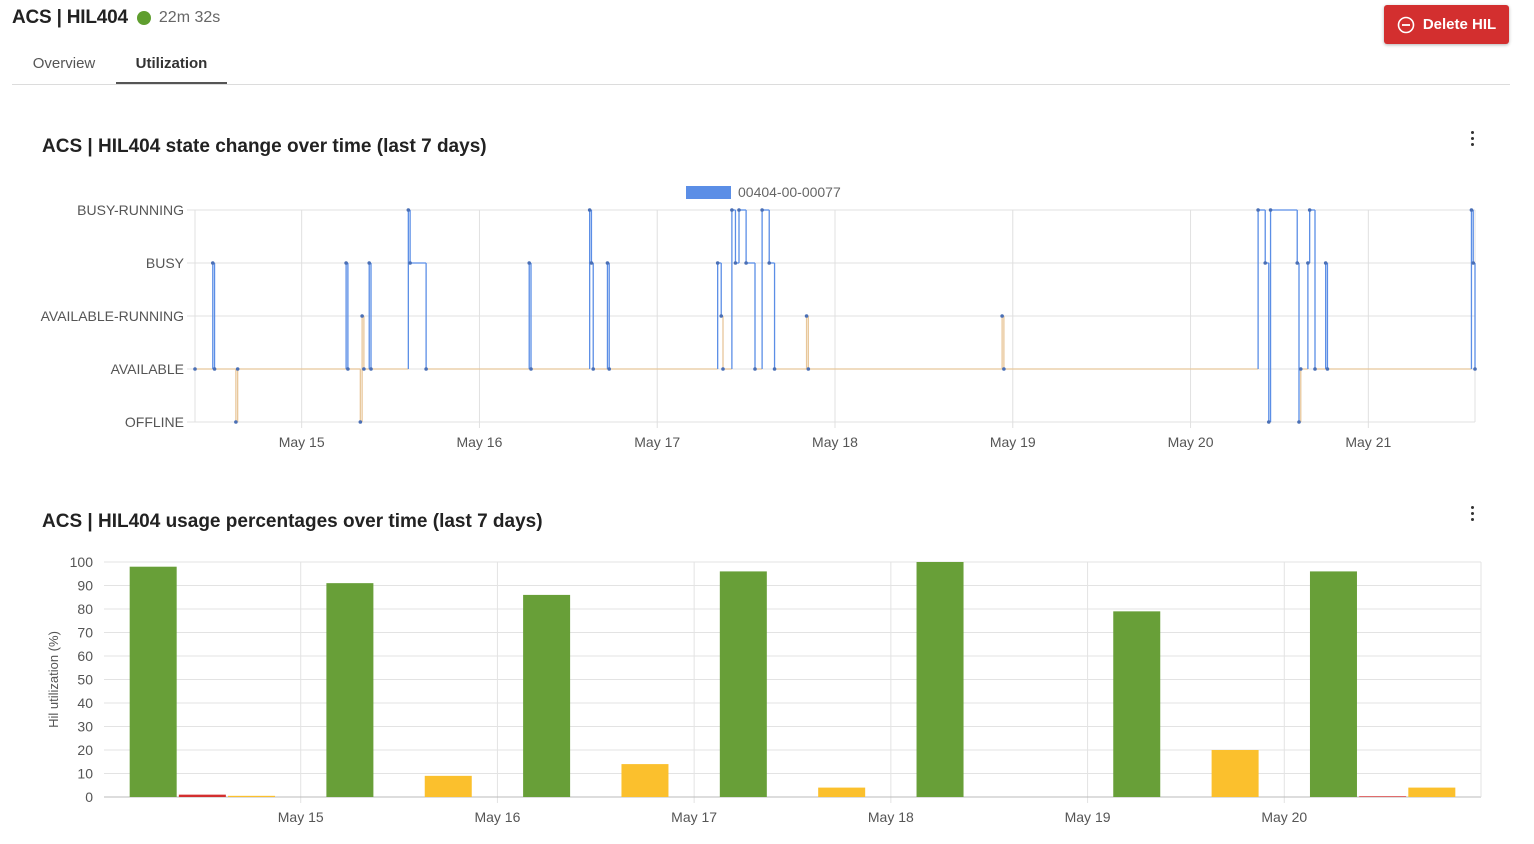 Image resolution: width=1534 pixels, height=844 pixels. I want to click on tab-utilization: Utilization, so click(171, 64).